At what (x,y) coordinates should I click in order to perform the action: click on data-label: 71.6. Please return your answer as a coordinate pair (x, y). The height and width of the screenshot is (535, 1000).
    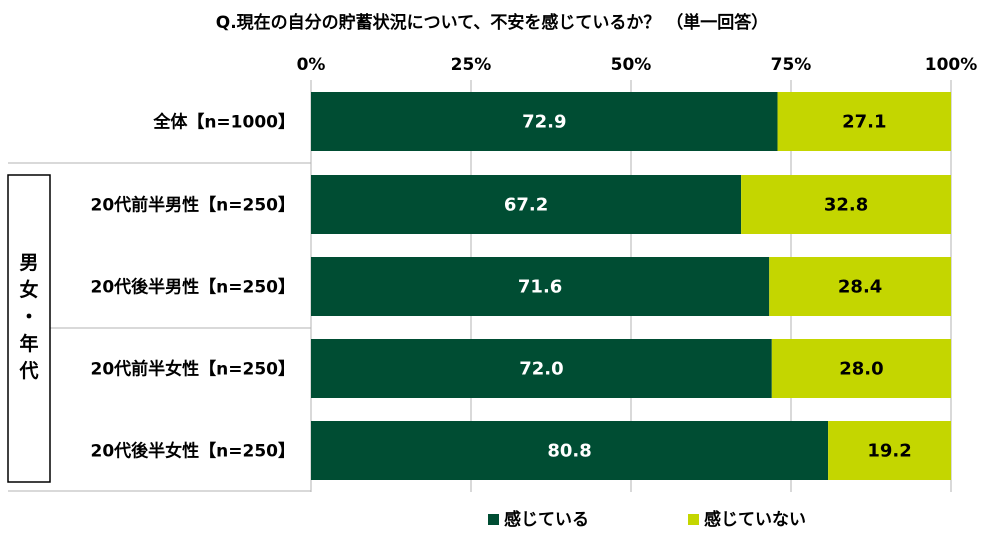
    Looking at the image, I should click on (540, 287).